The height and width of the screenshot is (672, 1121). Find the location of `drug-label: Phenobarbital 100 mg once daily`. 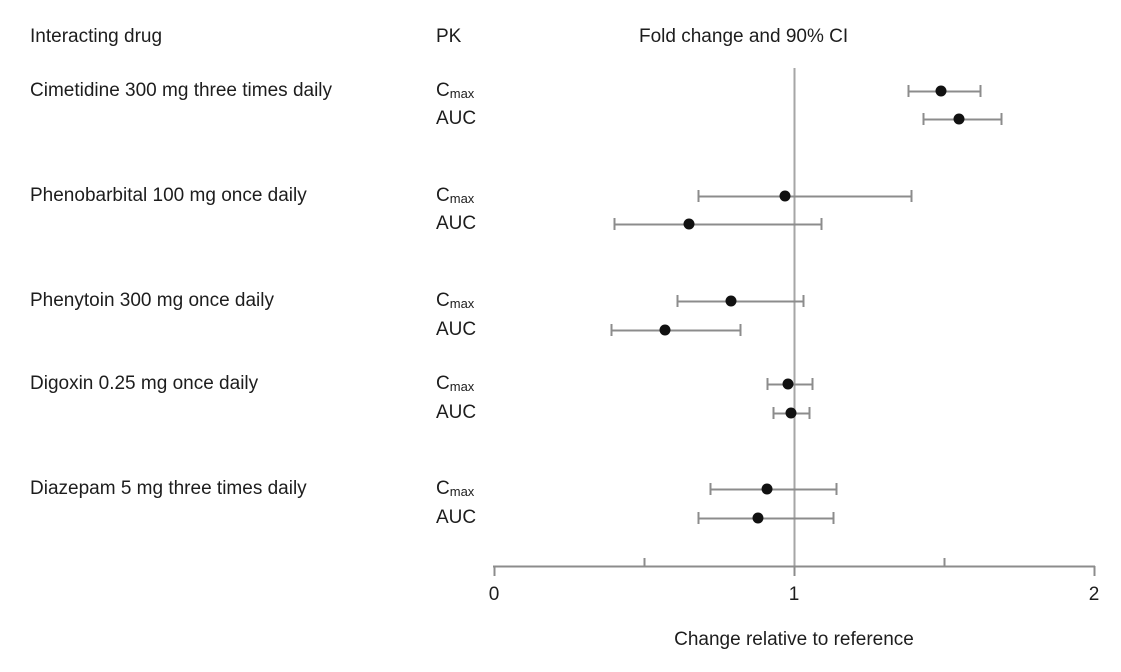

drug-label: Phenobarbital 100 mg once daily is located at coordinates (168, 195).